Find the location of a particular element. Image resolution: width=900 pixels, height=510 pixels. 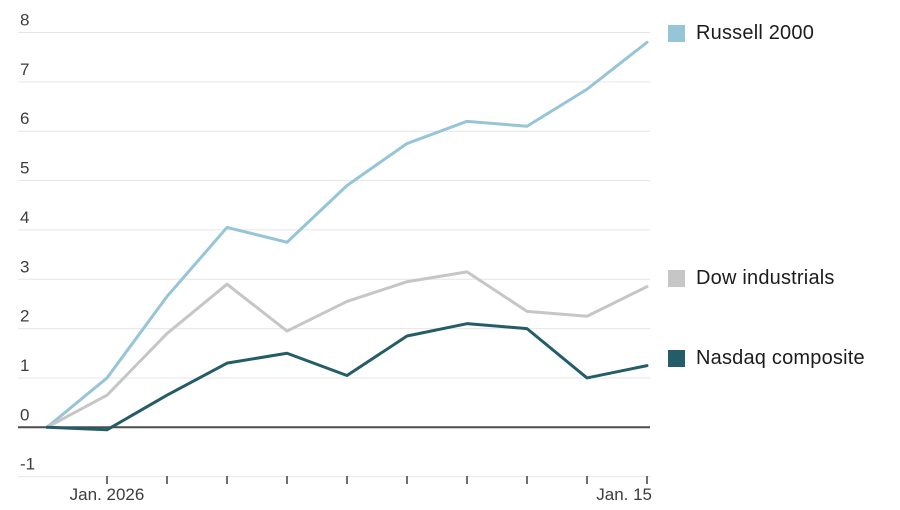

y-tick-label: 6 is located at coordinates (24, 118).